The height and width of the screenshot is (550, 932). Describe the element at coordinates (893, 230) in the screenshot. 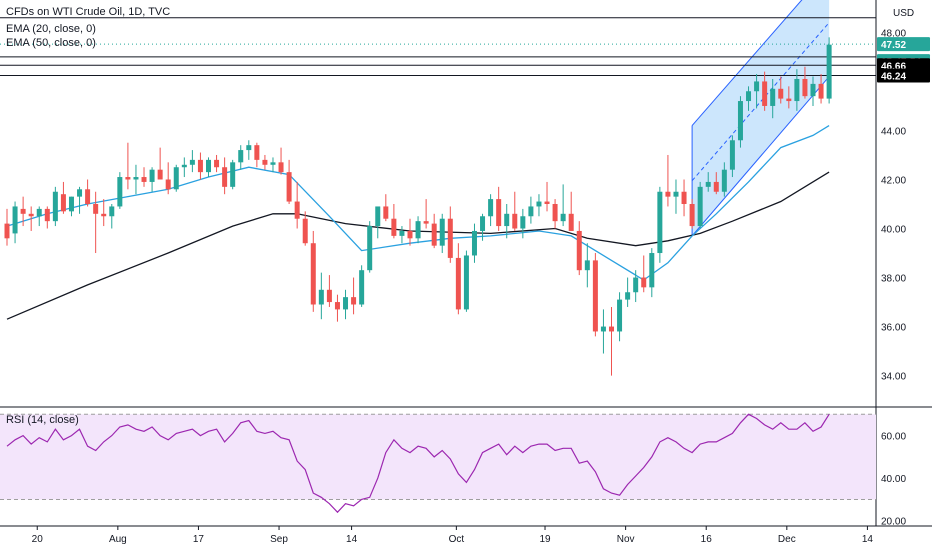

I see `price-tick-label: 40.00` at that location.